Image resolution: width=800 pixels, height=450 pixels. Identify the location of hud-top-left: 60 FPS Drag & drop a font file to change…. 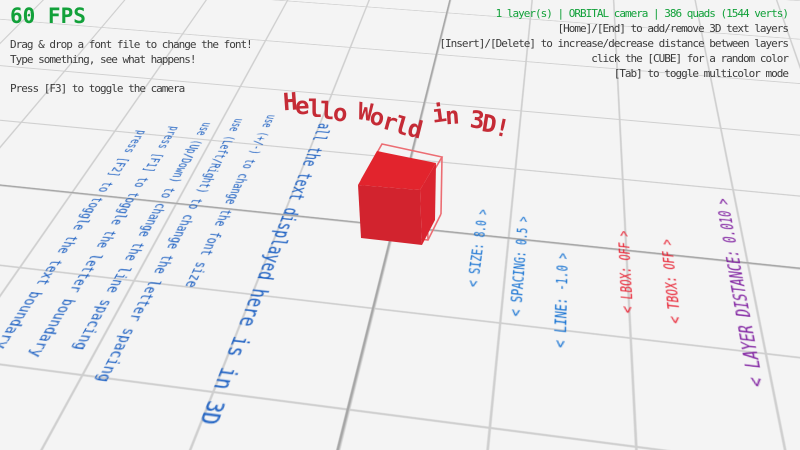
(131, 50).